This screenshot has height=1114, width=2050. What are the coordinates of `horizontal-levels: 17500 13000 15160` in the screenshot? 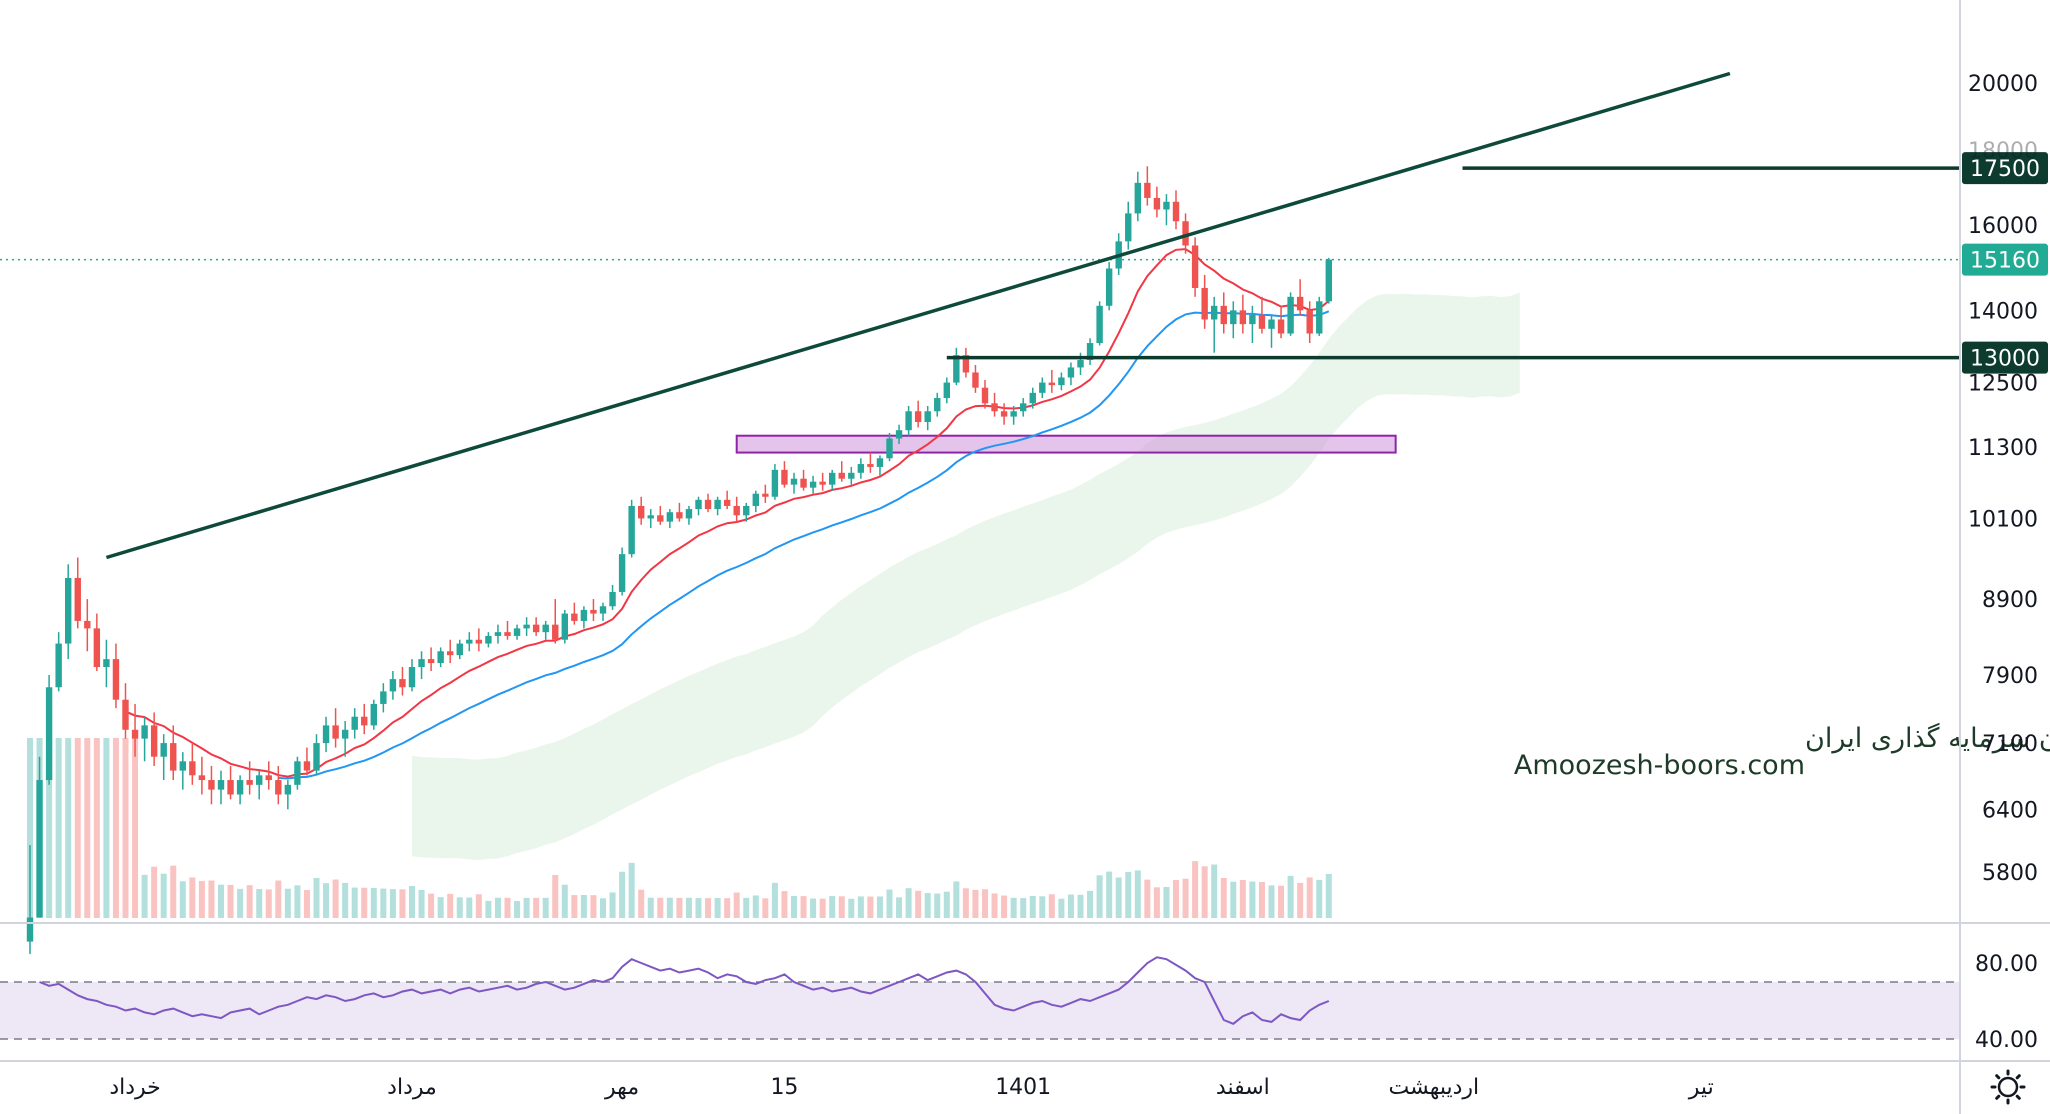 It's located at (1497, 263).